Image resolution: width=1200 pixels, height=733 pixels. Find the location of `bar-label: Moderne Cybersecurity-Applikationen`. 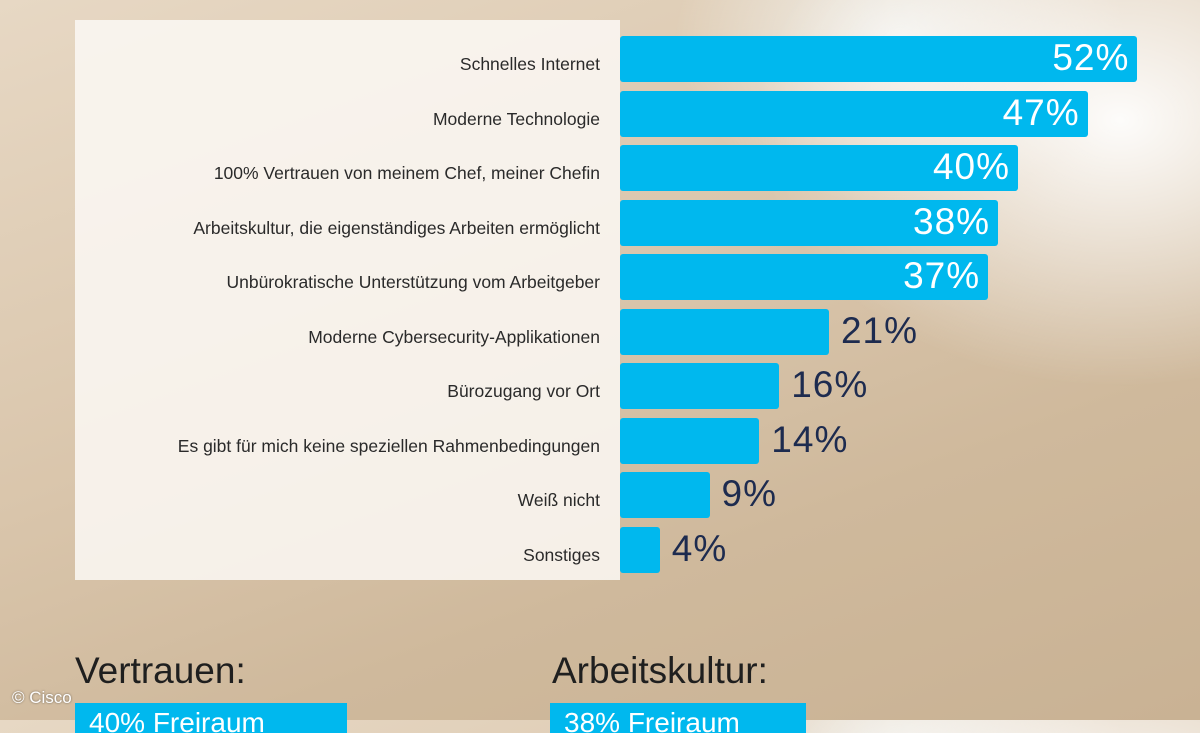

bar-label: Moderne Cybersecurity-Applikationen is located at coordinates (454, 336).